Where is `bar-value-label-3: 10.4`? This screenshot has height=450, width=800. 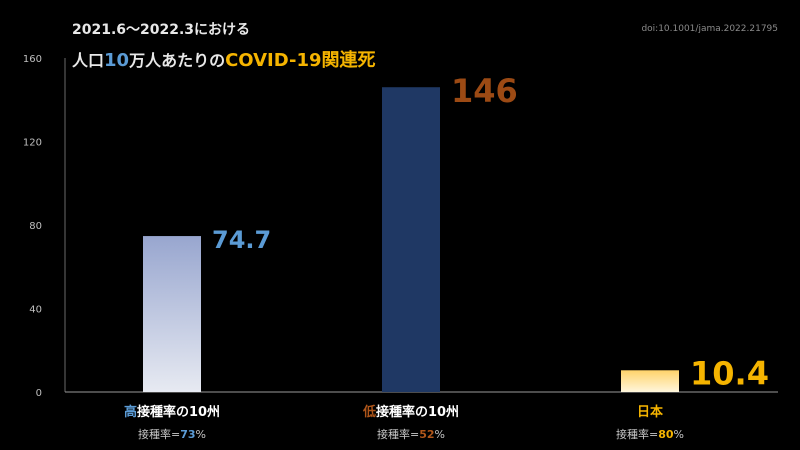
bar-value-label-3: 10.4 is located at coordinates (729, 373).